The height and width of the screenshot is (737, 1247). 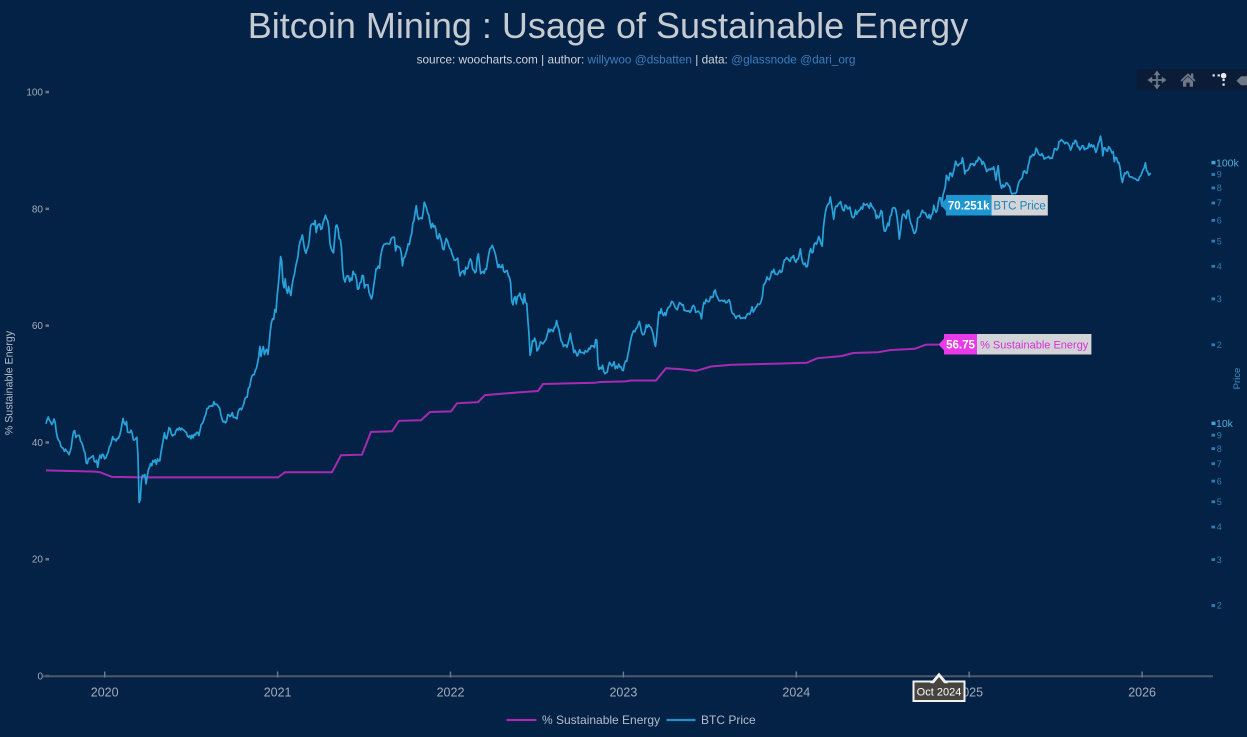 What do you see at coordinates (38, 326) in the screenshot?
I see `svg-text: 60` at bounding box center [38, 326].